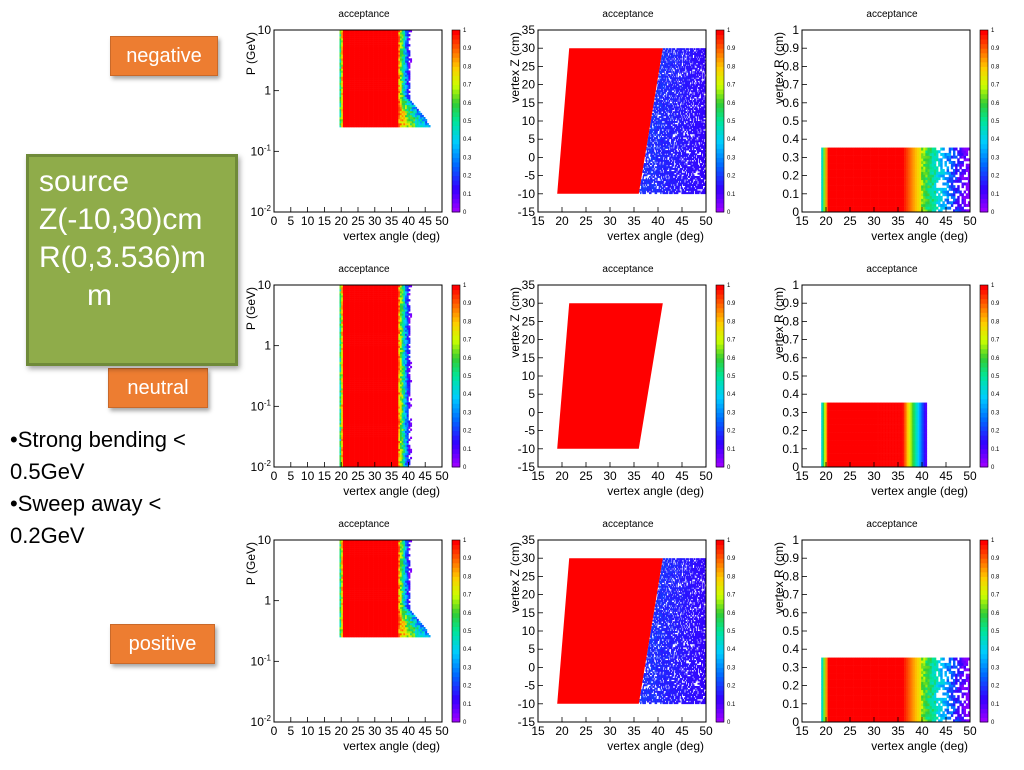 This screenshot has height=770, width=1024. Describe the element at coordinates (731, 67) in the screenshot. I see `colorbar-tick-label: 0.8` at that location.